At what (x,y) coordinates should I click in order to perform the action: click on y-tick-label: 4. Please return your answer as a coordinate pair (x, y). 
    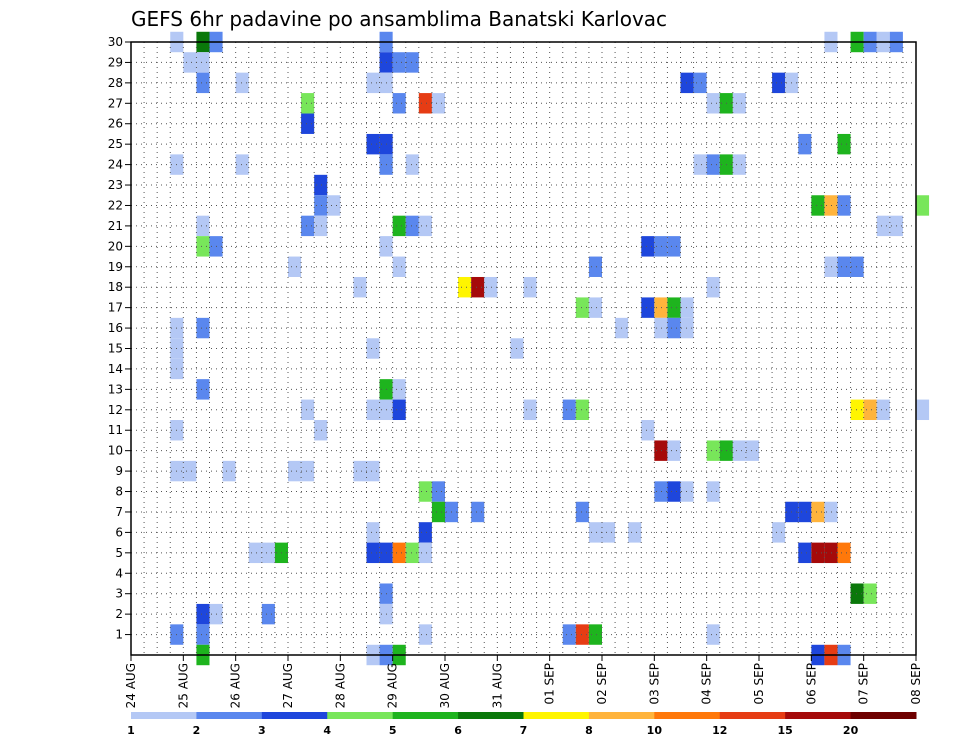
    Looking at the image, I should click on (119, 573).